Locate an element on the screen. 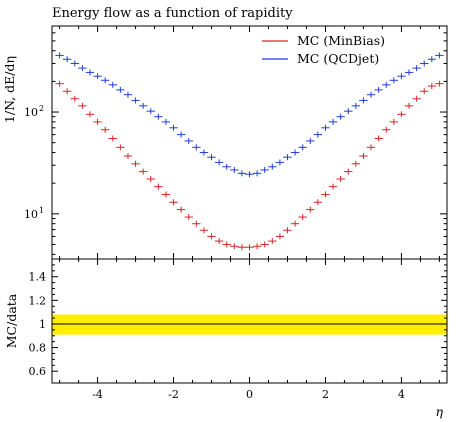 The image size is (461, 422). legend-label-qcdjet: MC (QCDjet) is located at coordinates (338, 58).